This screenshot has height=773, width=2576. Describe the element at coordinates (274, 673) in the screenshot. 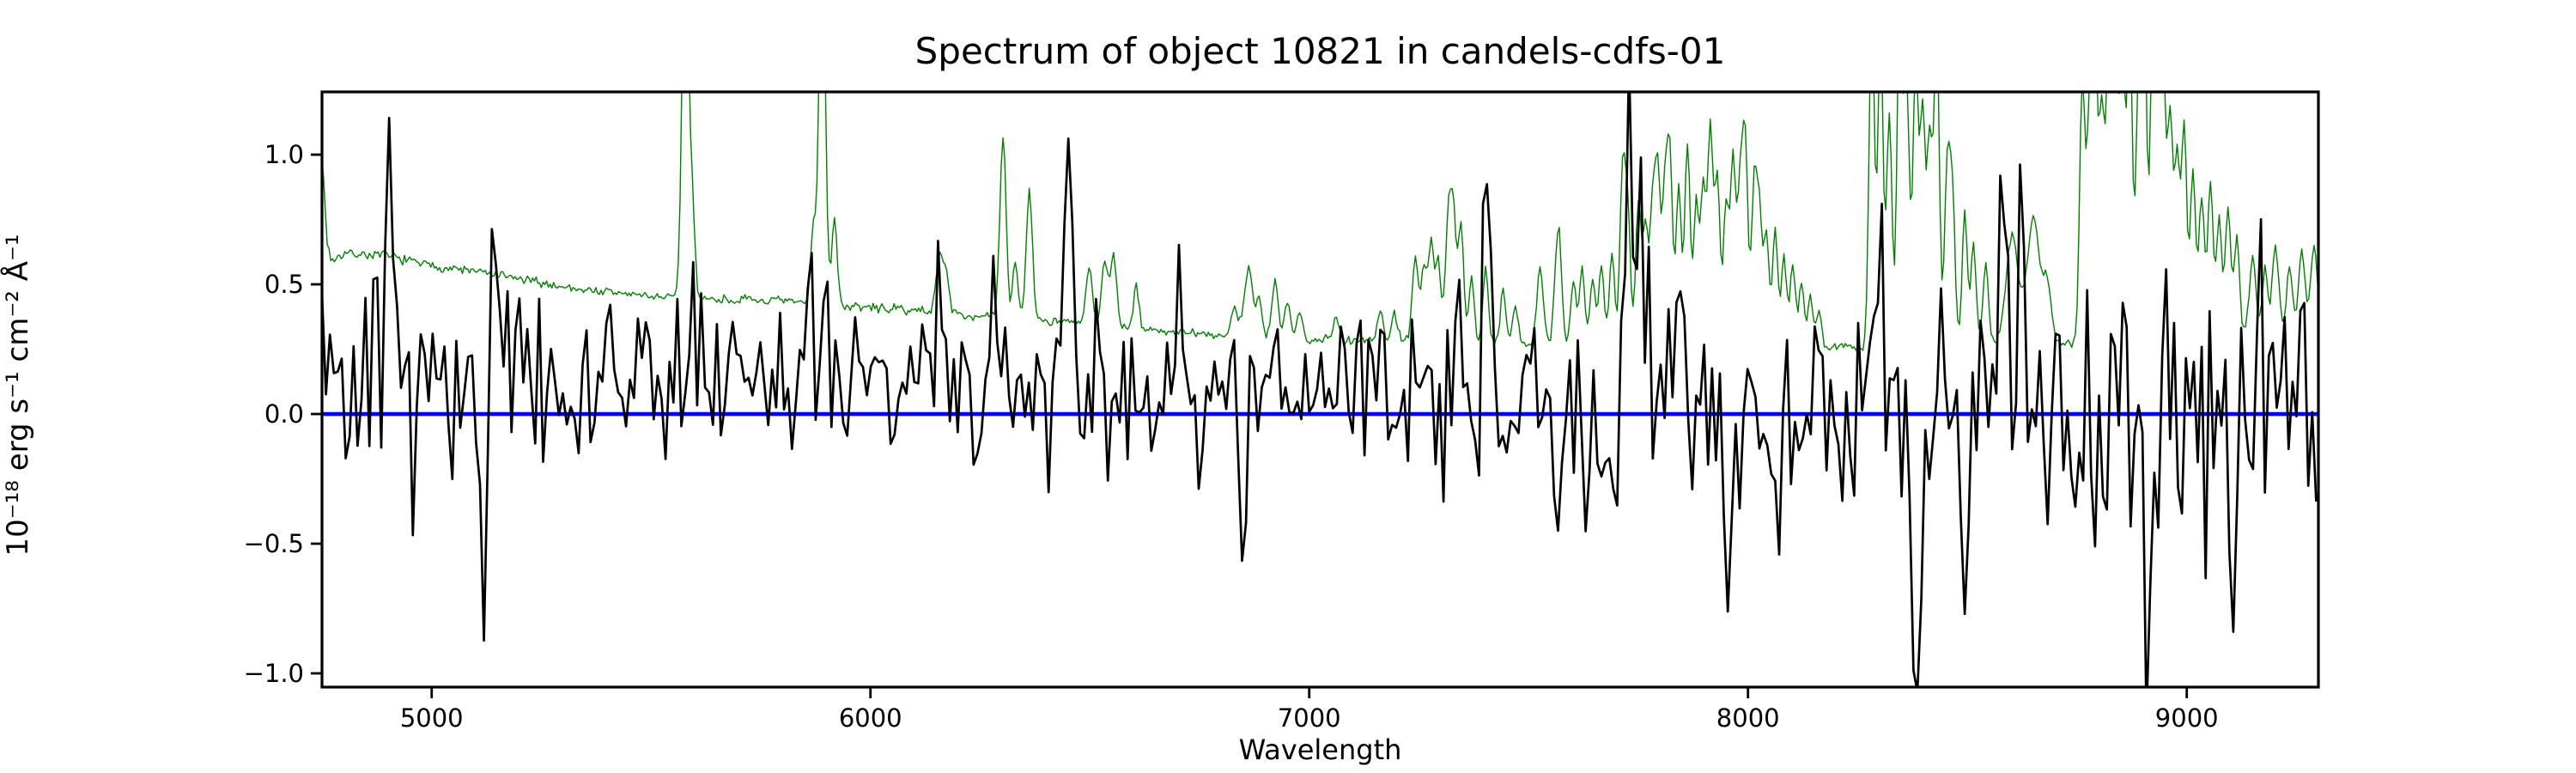

I see `y-tick-label: −1.0` at that location.